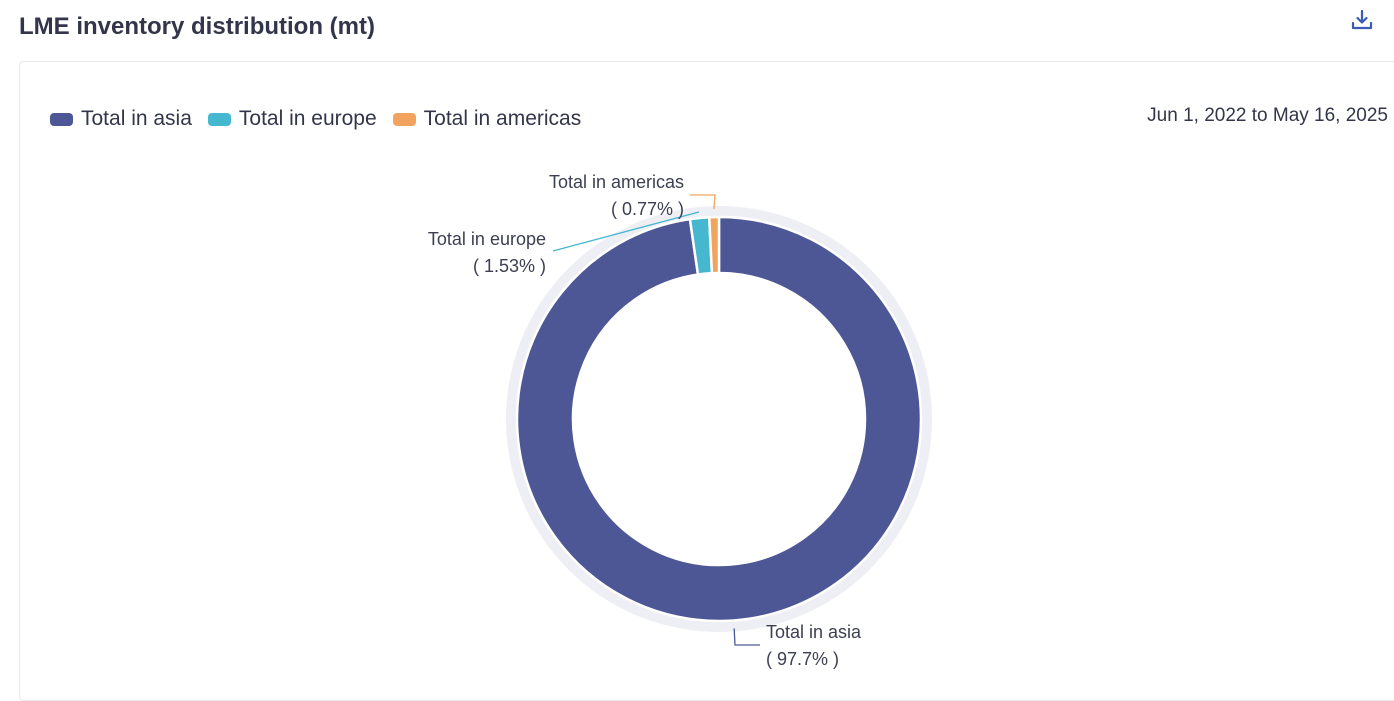 Image resolution: width=1394 pixels, height=701 pixels. I want to click on legend-item-asia: Total in asia, so click(121, 119).